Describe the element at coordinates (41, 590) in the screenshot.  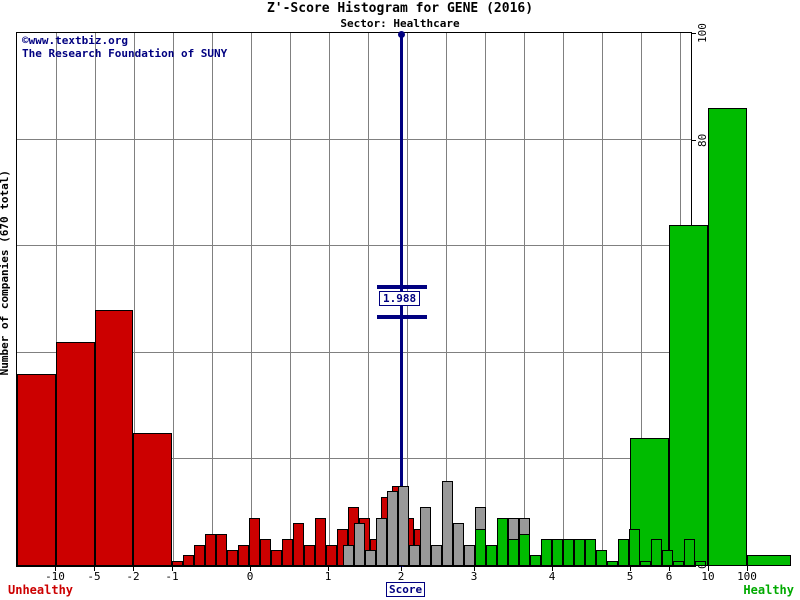
I see `unhealthy-zone-label: Unhealthy` at that location.